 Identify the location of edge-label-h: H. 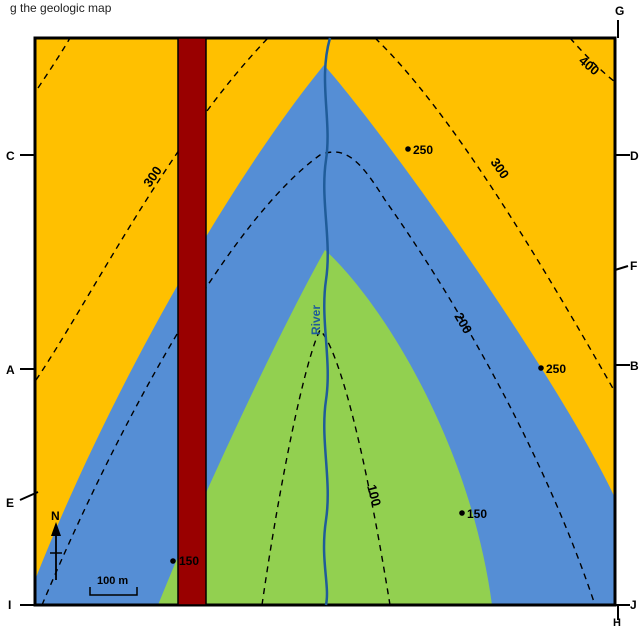
(617, 622).